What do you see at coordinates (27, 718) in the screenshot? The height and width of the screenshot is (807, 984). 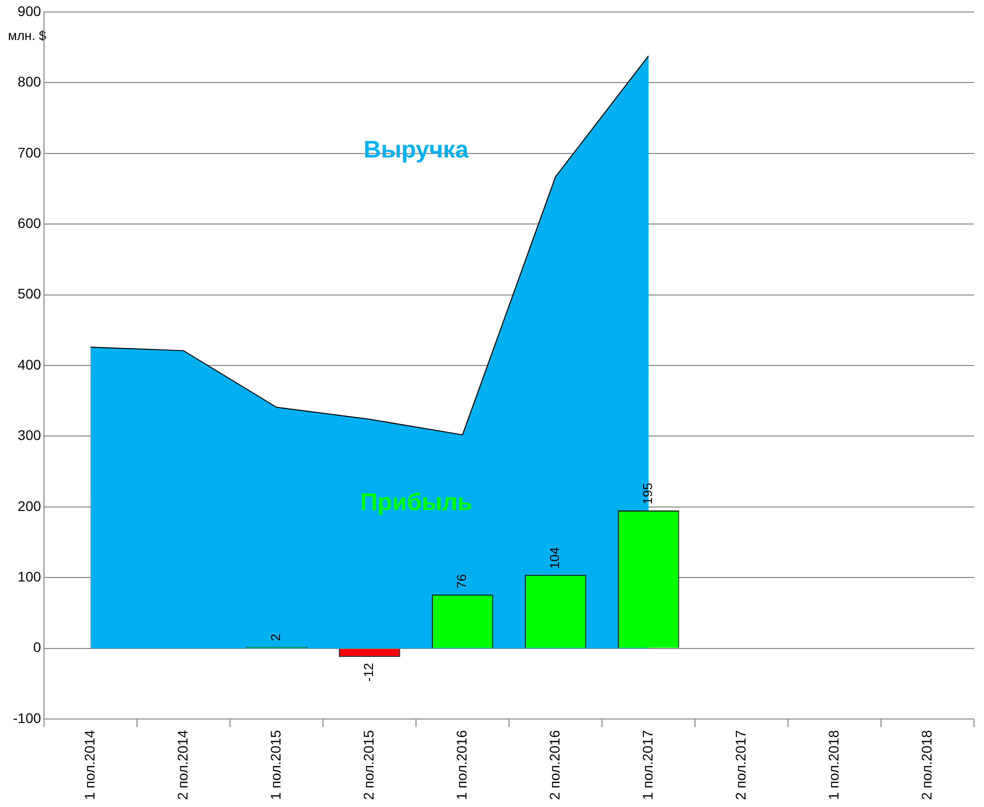 I see `y-tick-label: -100` at bounding box center [27, 718].